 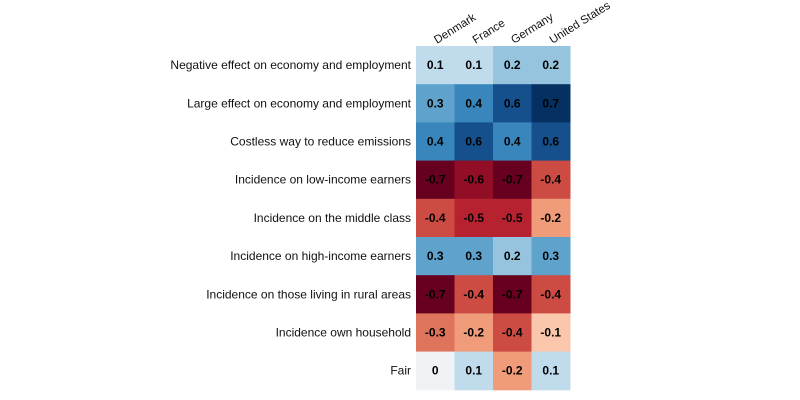 I want to click on cell-value-label: 0.7, so click(x=550, y=103).